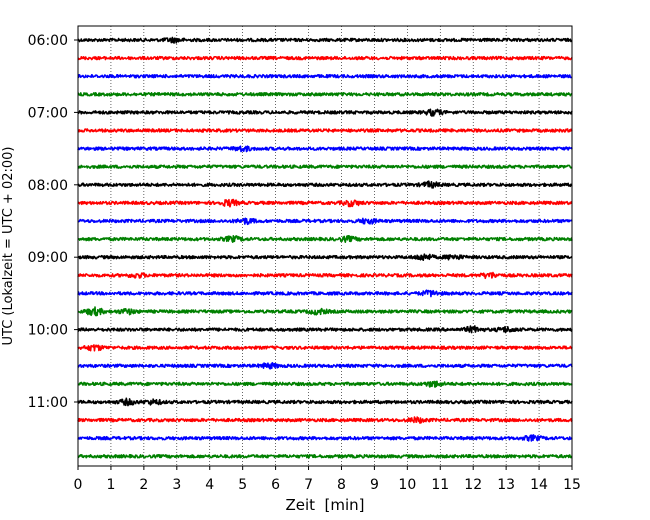  What do you see at coordinates (341, 485) in the screenshot?
I see `x-tick-label: 8` at bounding box center [341, 485].